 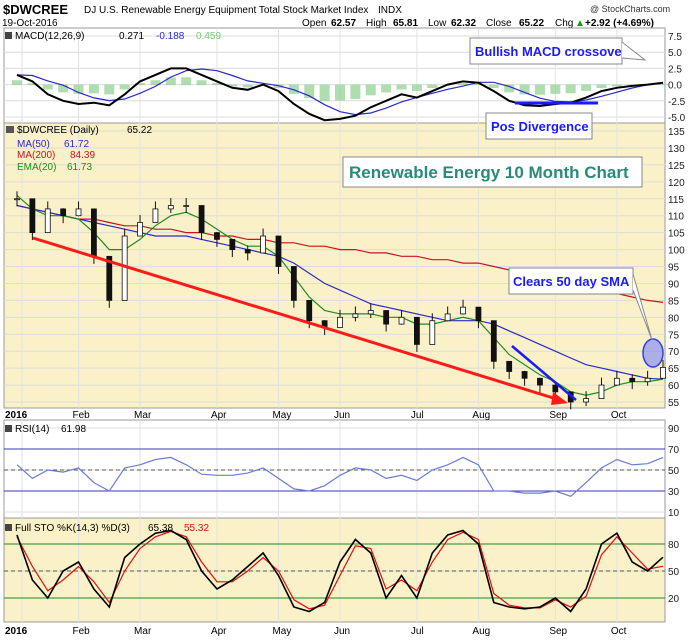 I want to click on callout-pointer, so click(x=642, y=307).